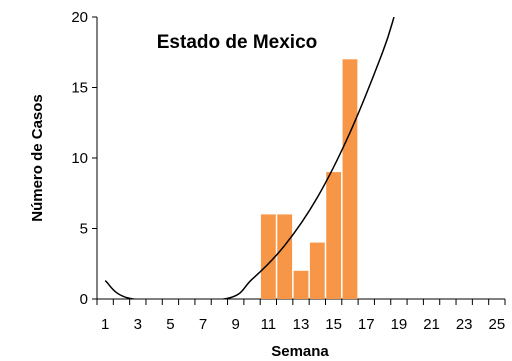  I want to click on y-tick-label: 20, so click(79, 17).